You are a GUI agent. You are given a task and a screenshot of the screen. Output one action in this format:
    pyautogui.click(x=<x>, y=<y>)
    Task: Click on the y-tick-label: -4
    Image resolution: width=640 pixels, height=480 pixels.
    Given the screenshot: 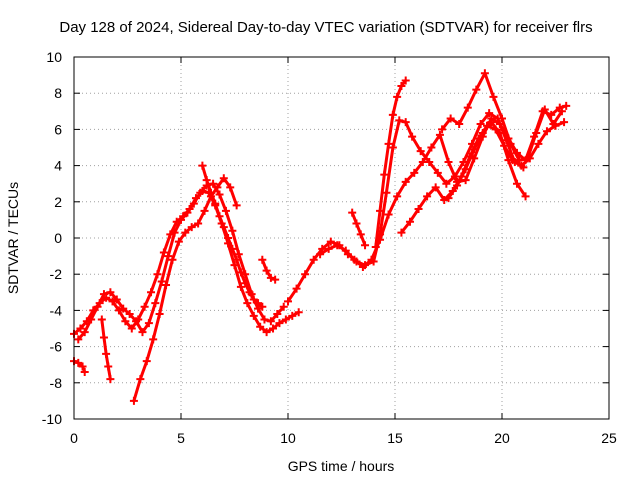 What is the action you would take?
    pyautogui.click(x=56, y=310)
    